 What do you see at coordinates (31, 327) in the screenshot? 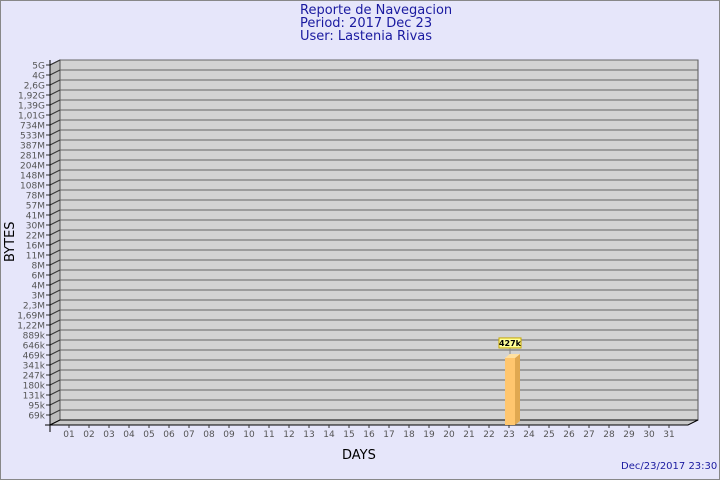
I see `y-tick-label: 1,22M` at bounding box center [31, 327].